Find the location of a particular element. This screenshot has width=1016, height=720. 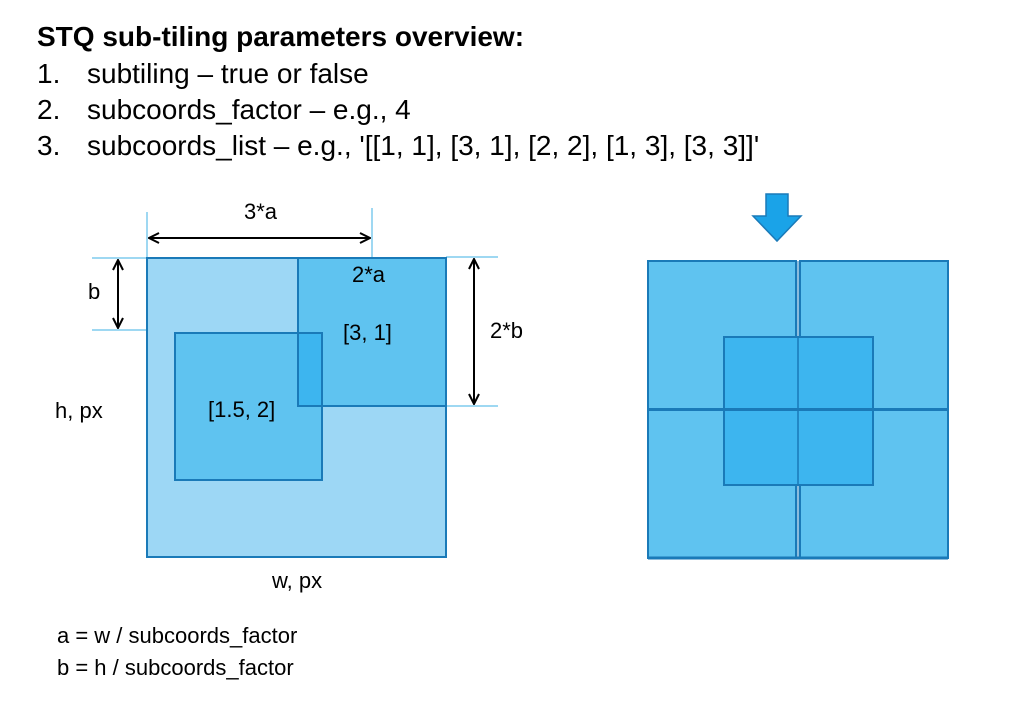

list-number: 1. is located at coordinates (49, 73).